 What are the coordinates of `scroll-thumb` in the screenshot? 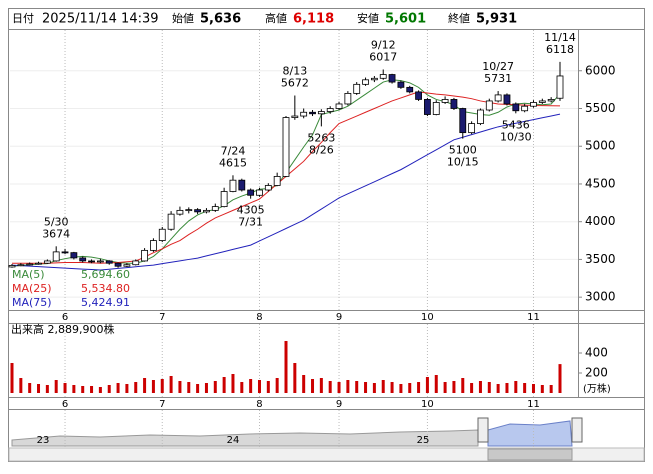 It's located at (530, 454).